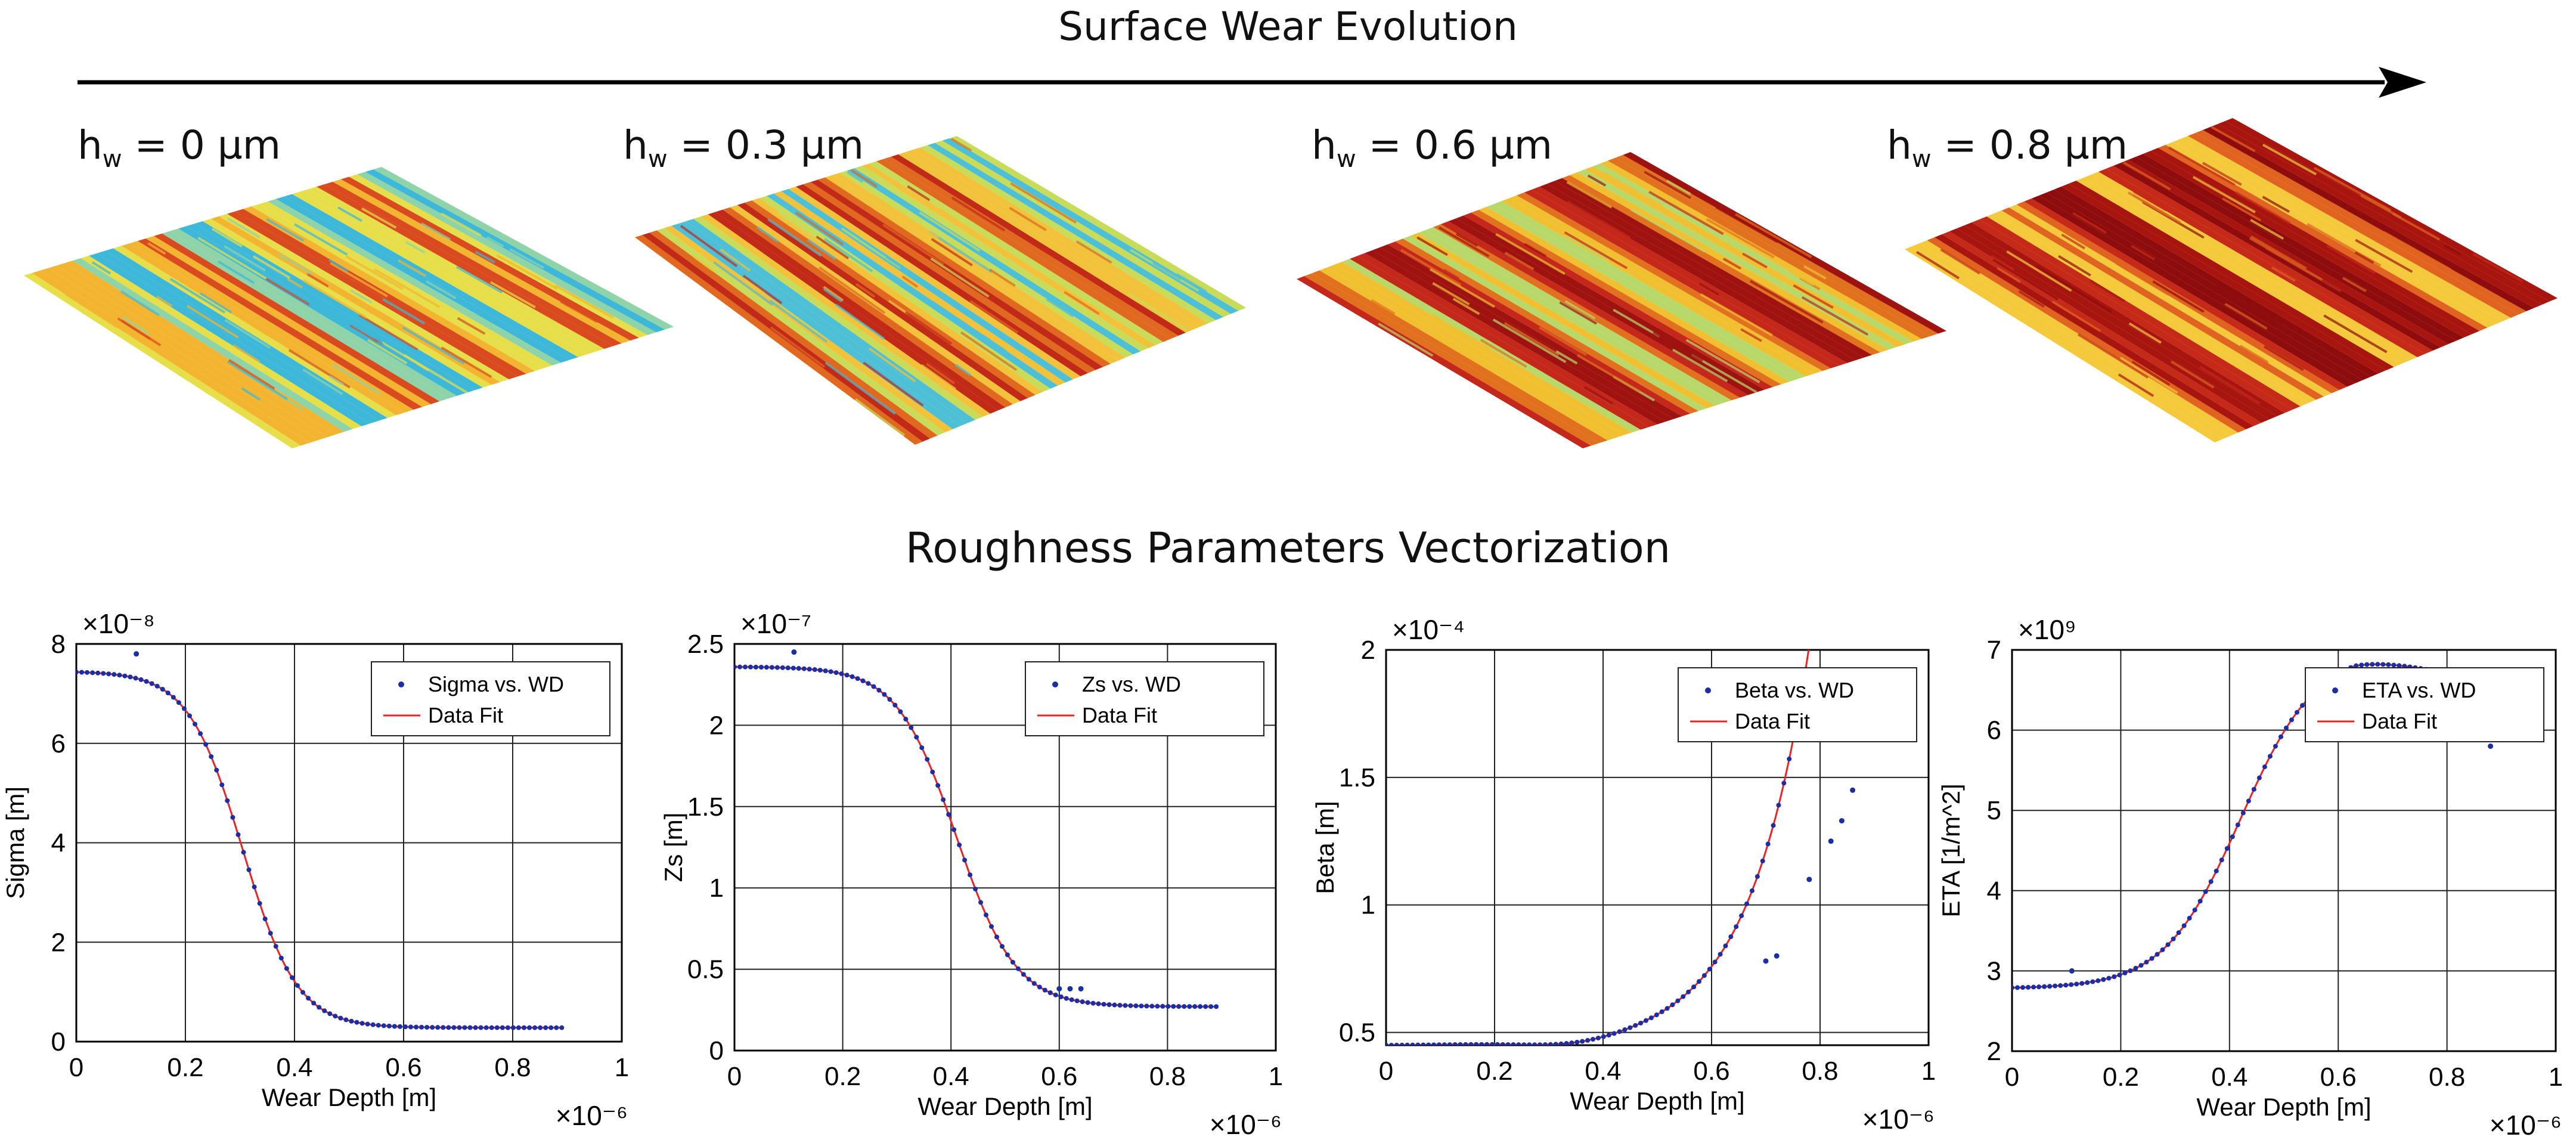 Image resolution: width=2576 pixels, height=1140 pixels. What do you see at coordinates (775, 623) in the screenshot?
I see `y-exponent: ×10⁻⁷` at bounding box center [775, 623].